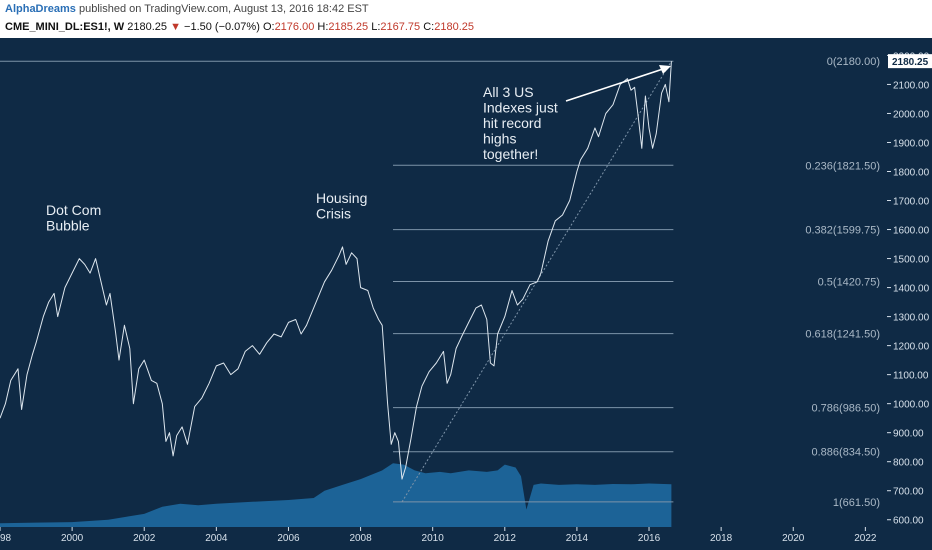 The height and width of the screenshot is (550, 932). I want to click on high-label: H:, so click(323, 27).